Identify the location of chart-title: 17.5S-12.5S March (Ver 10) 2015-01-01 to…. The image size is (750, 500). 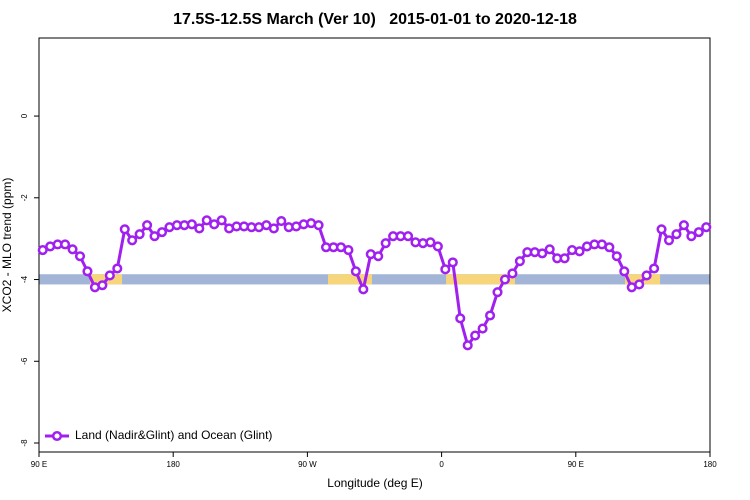
(375, 19).